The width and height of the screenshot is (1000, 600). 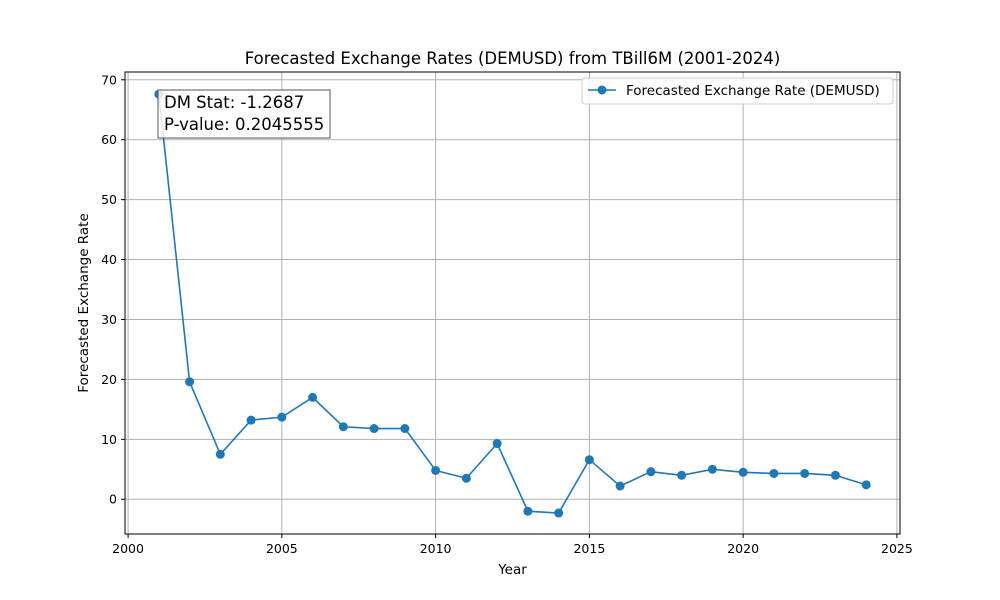 What do you see at coordinates (84, 303) in the screenshot?
I see `y-axis-label: Forecasted Exchange Rate` at bounding box center [84, 303].